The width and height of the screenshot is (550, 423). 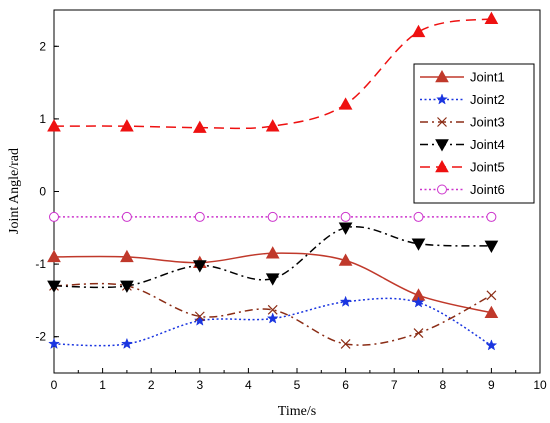 I want to click on y-tick-label: 0, so click(x=42, y=192).